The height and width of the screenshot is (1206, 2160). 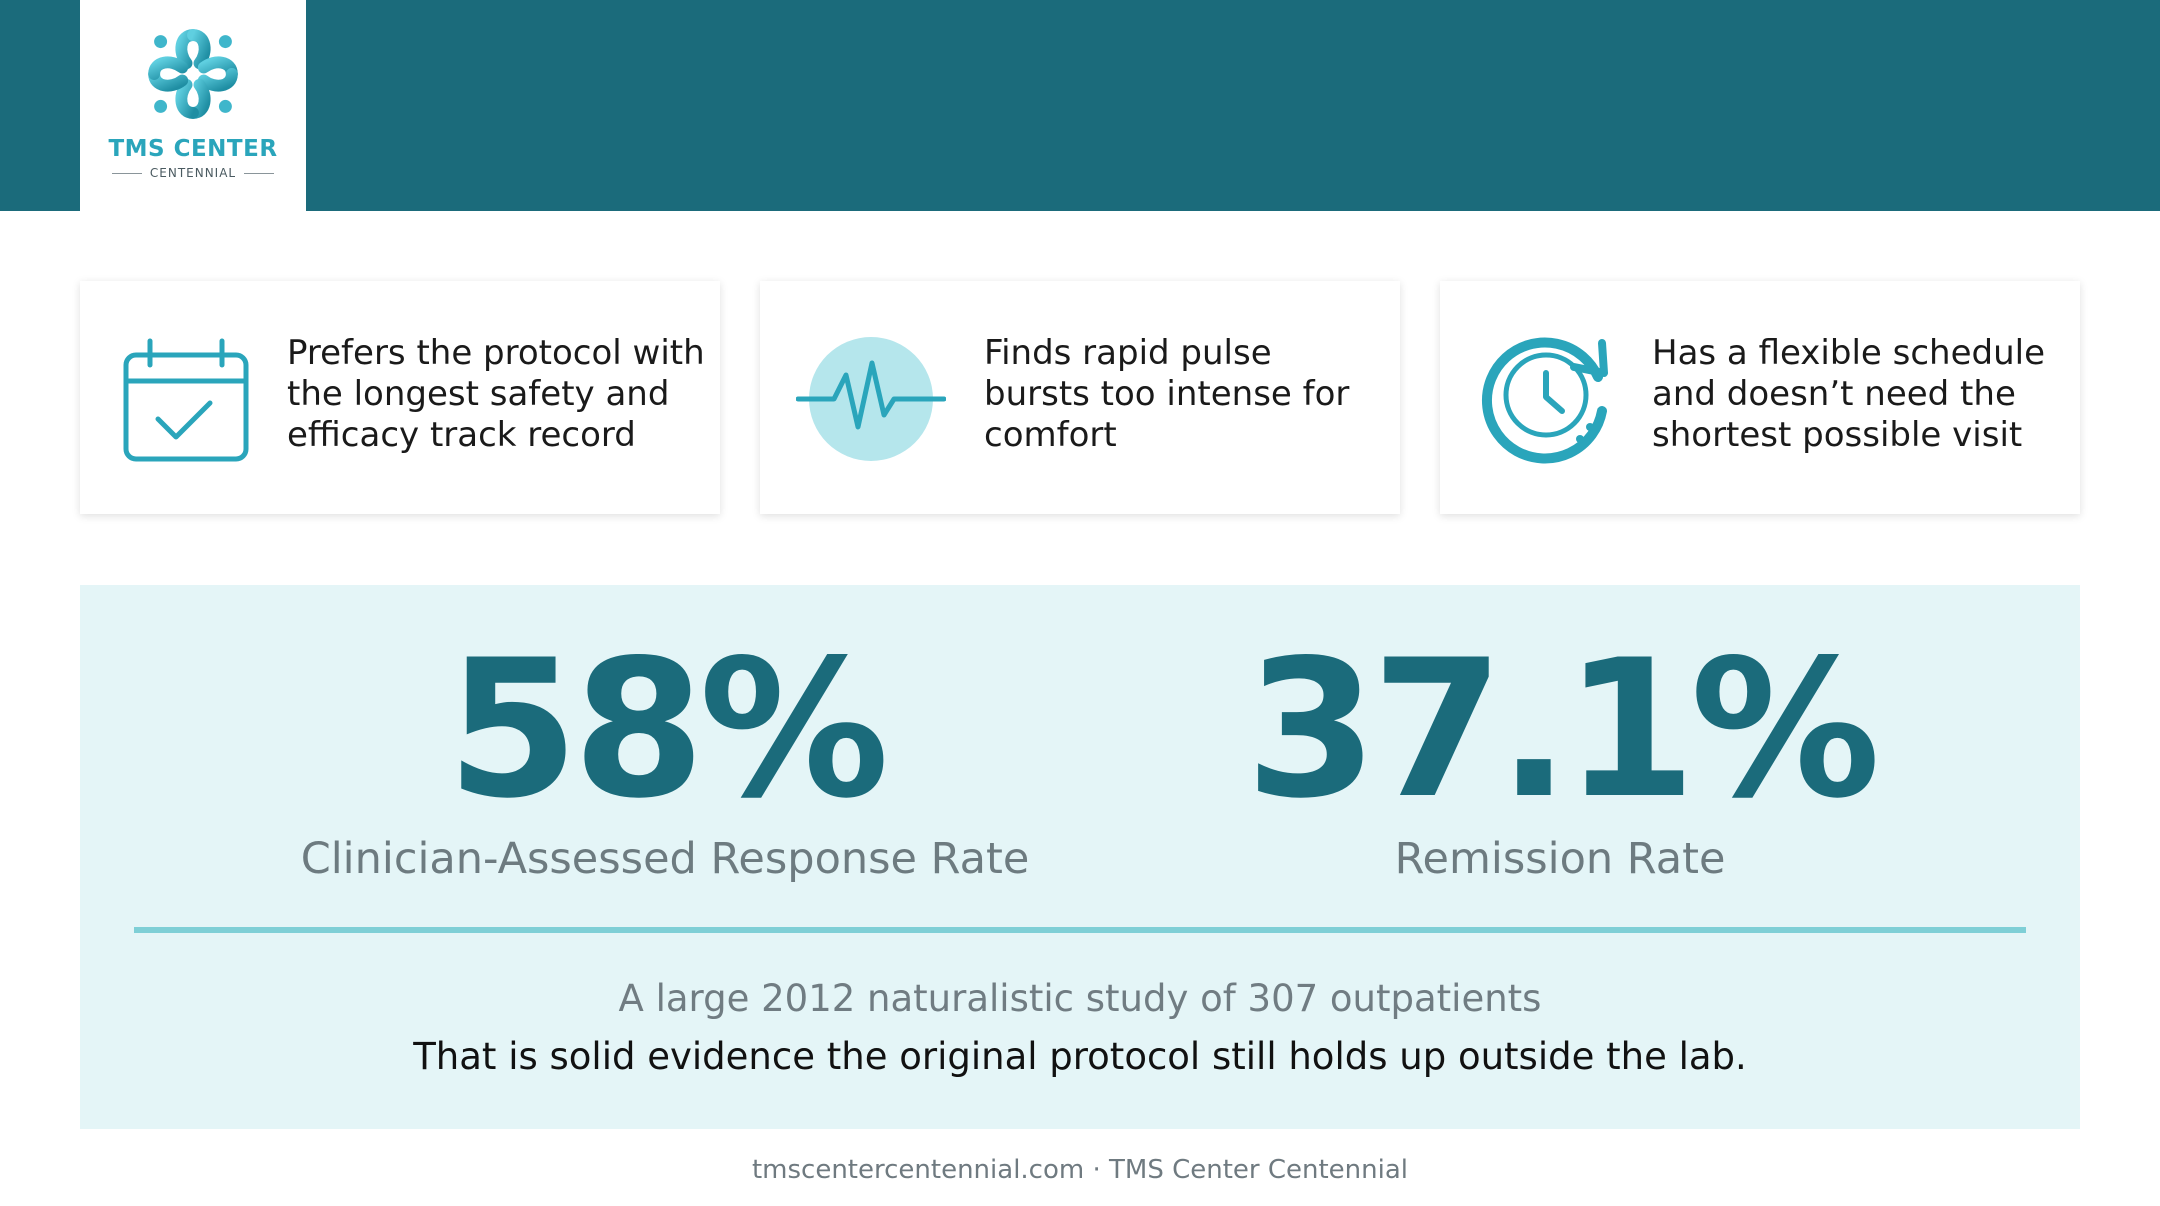 I want to click on response-rate-value: 58%, so click(x=668, y=729).